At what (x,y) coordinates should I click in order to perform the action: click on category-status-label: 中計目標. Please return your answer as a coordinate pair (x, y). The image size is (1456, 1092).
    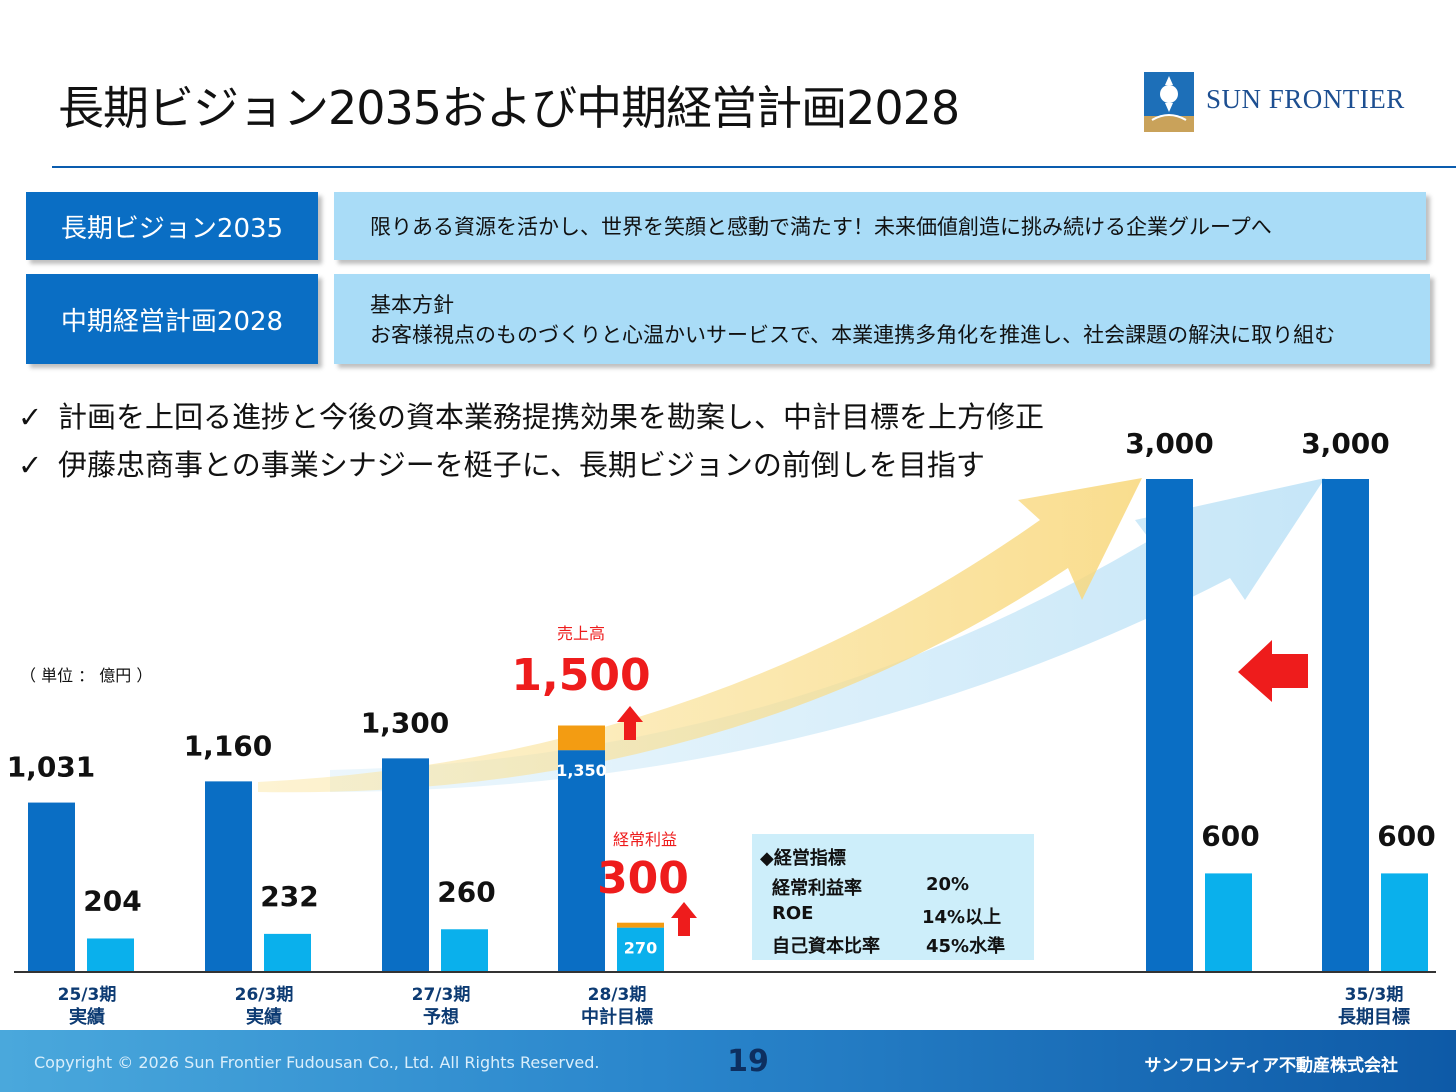
    Looking at the image, I should click on (617, 1017).